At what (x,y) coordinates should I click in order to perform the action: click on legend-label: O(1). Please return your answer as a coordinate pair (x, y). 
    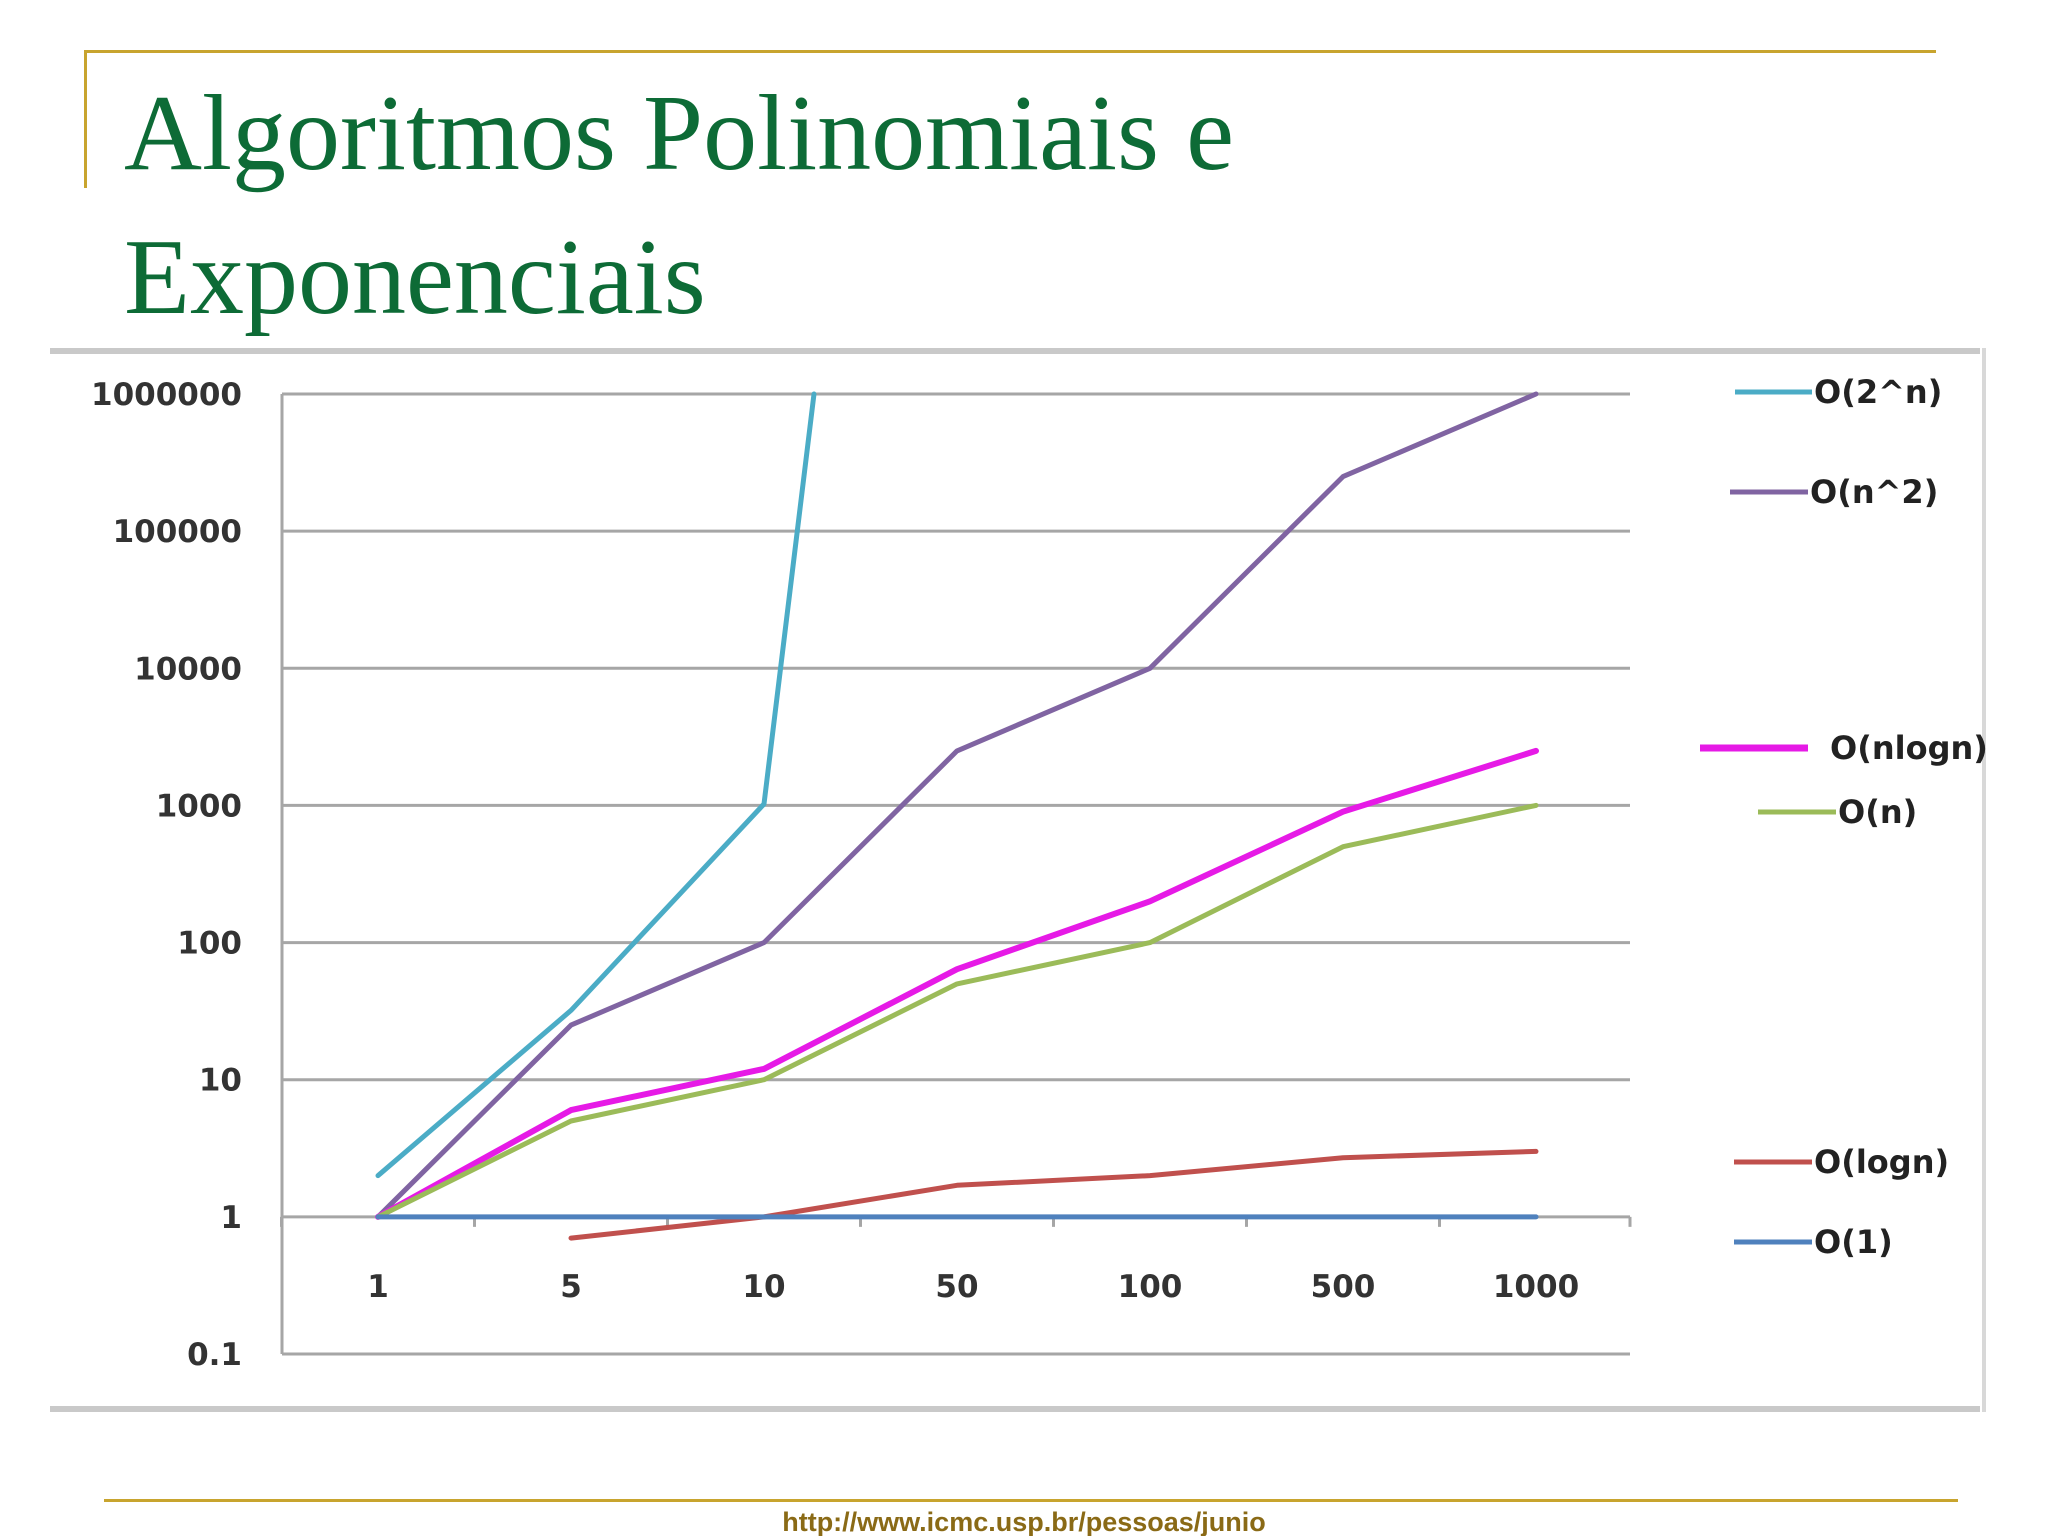
    Looking at the image, I should click on (1853, 1242).